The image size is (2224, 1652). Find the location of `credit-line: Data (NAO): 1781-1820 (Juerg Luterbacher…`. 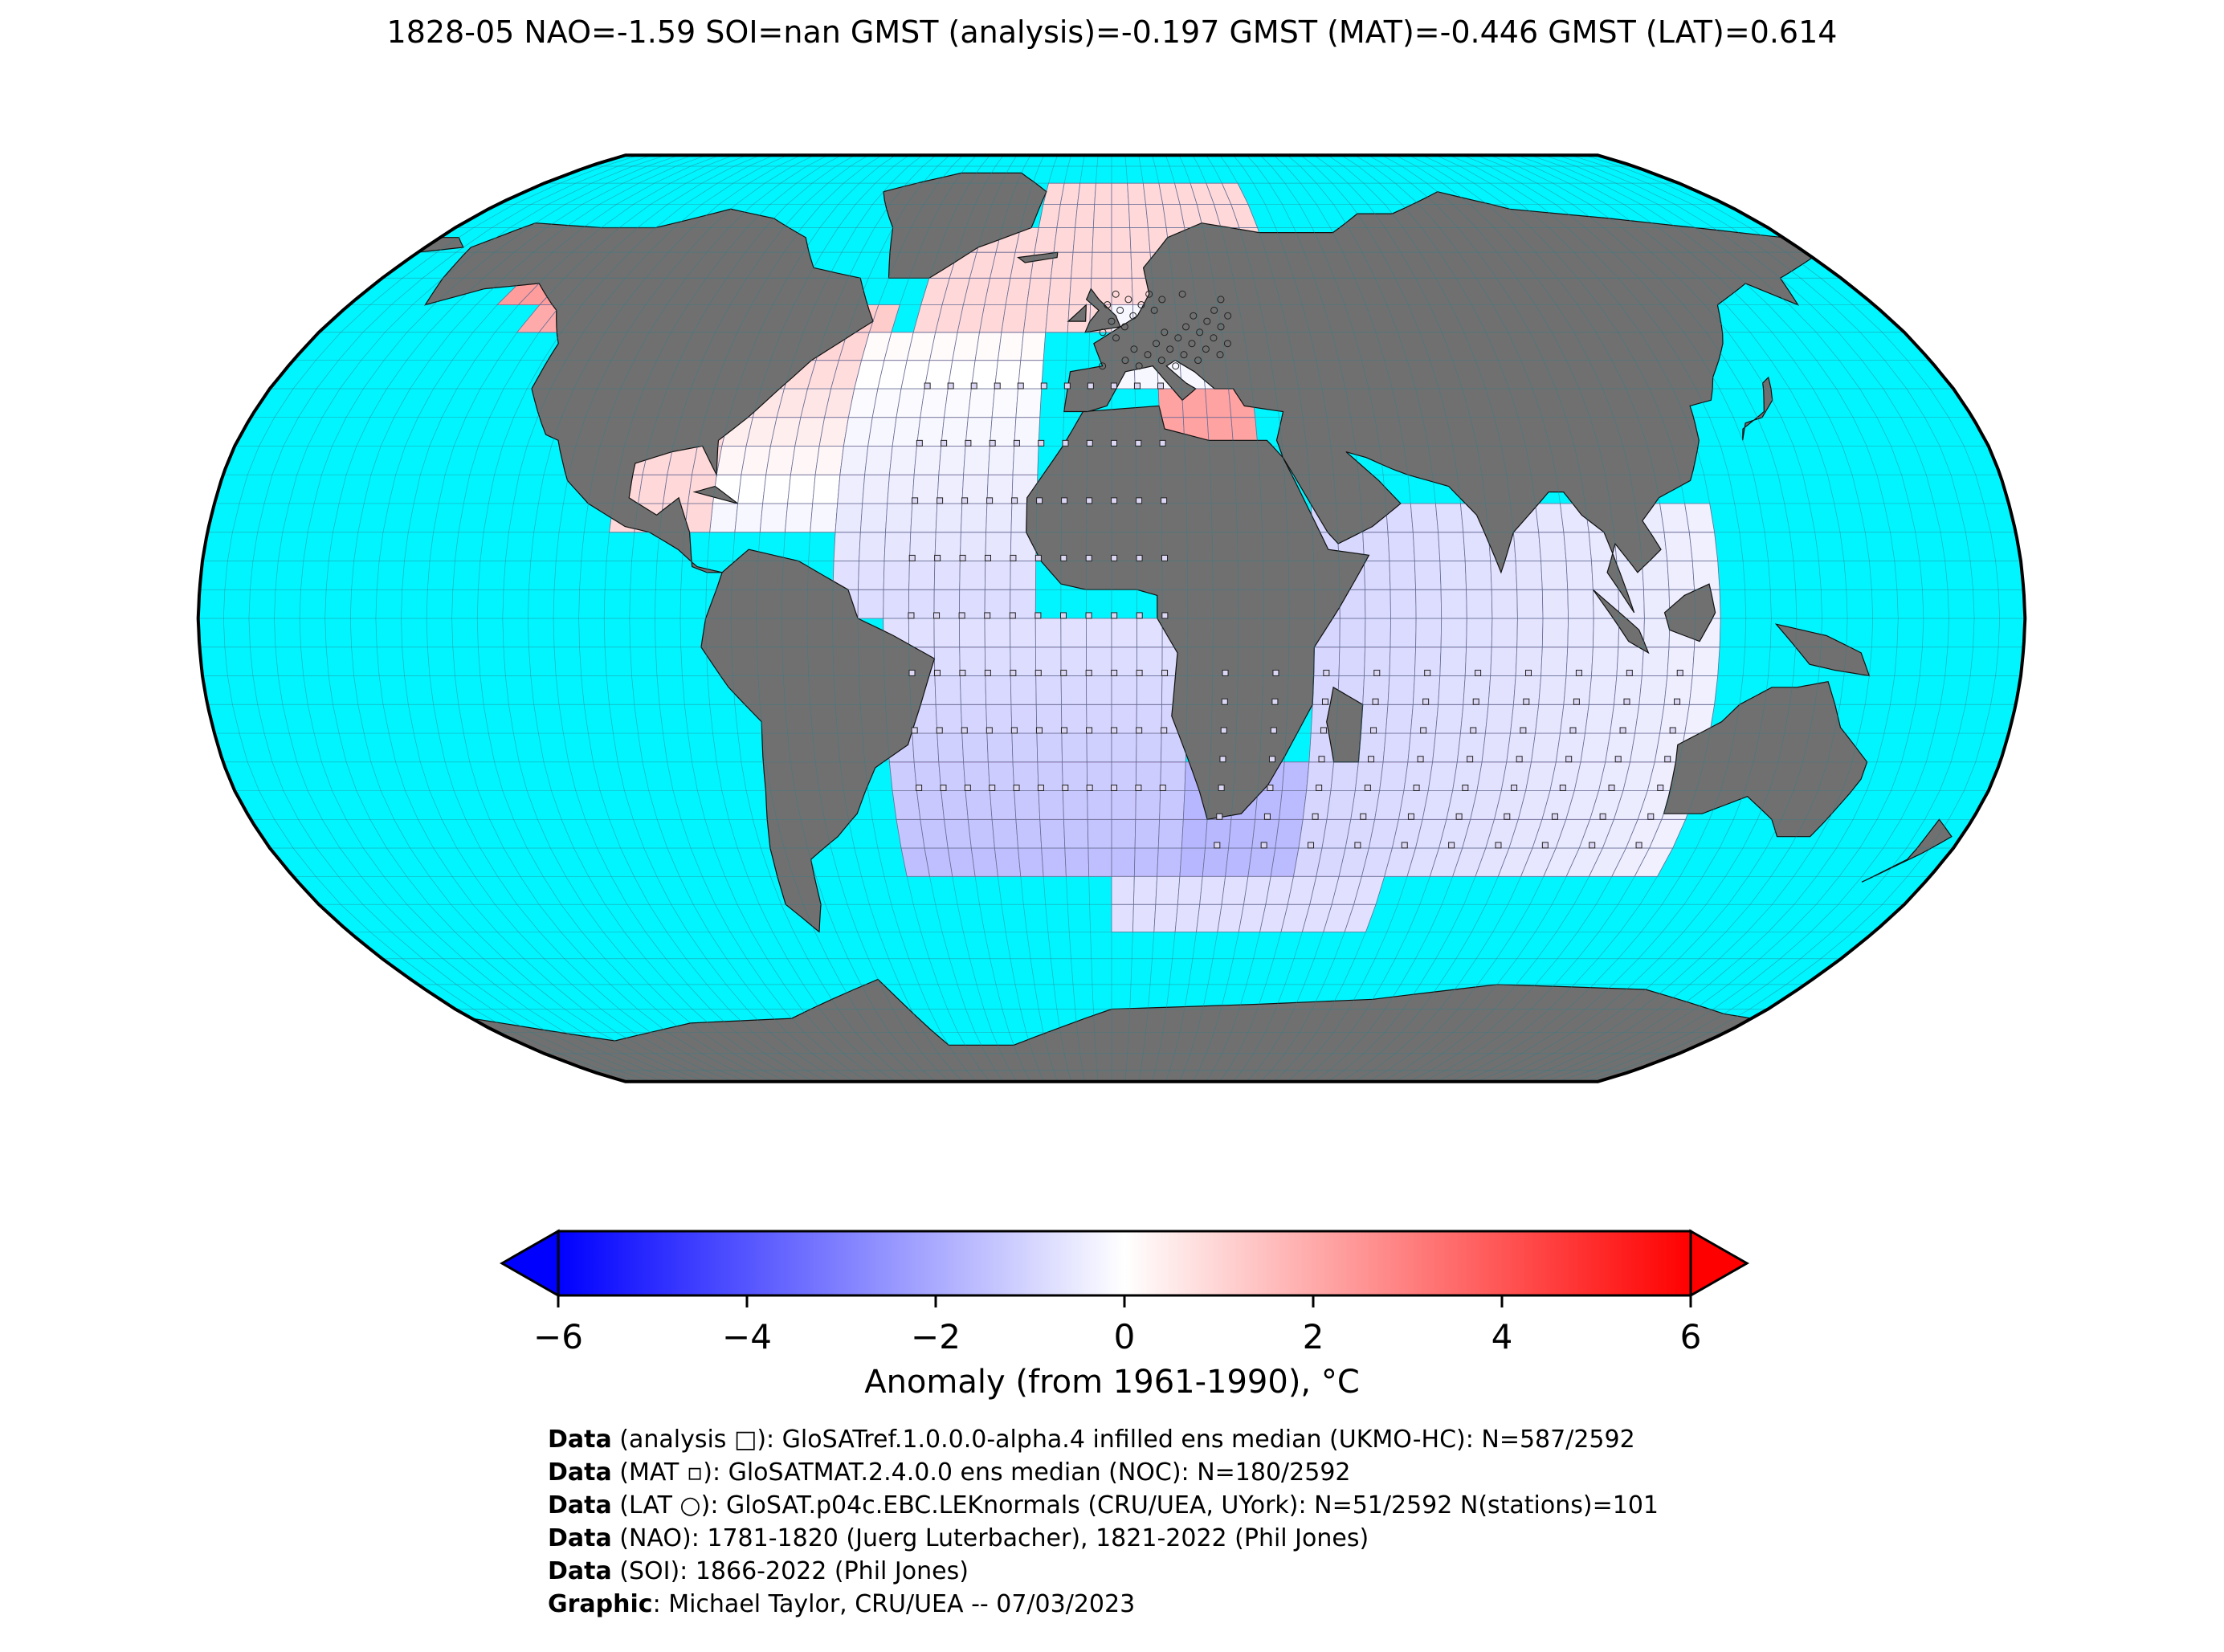

credit-line: Data (NAO): 1781-1820 (Juerg Luterbacher… is located at coordinates (1103, 1538).